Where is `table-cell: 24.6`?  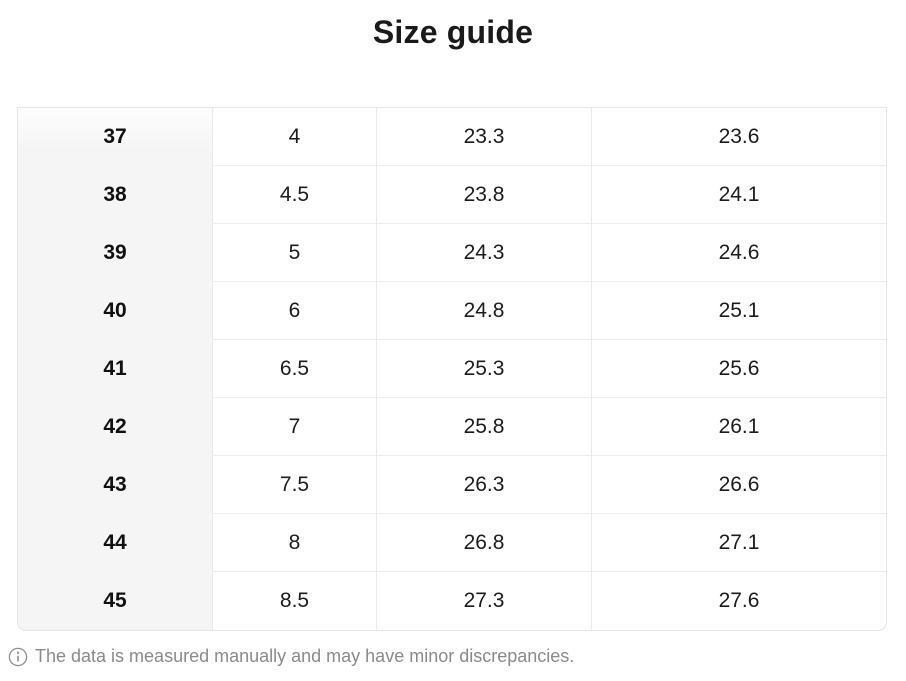
table-cell: 24.6 is located at coordinates (738, 253).